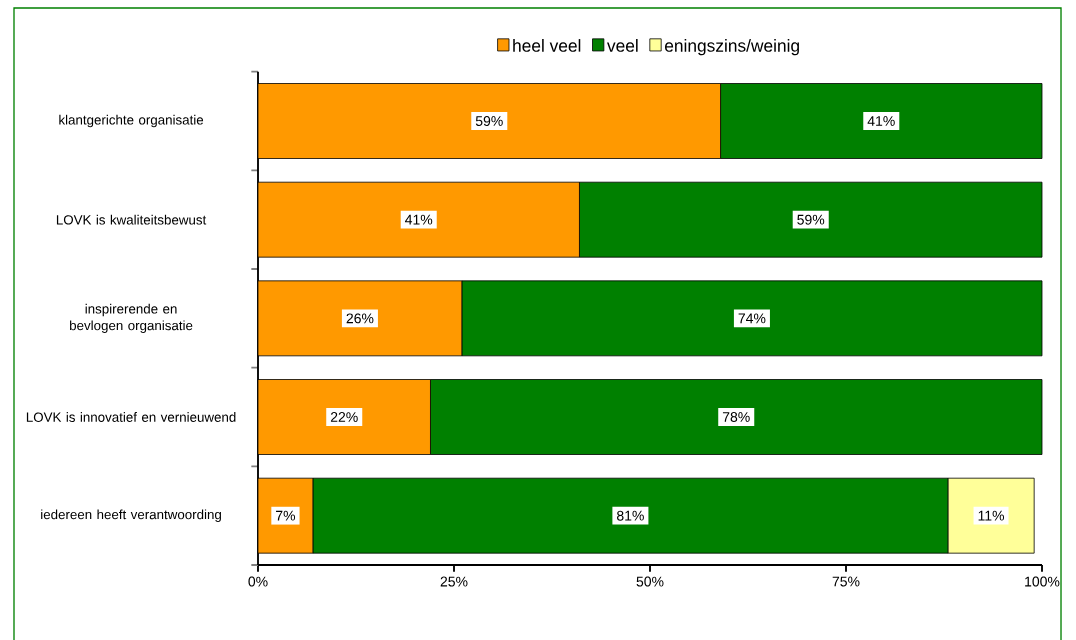 The height and width of the screenshot is (640, 1076). I want to click on y-tick-label: LOVK is kwaliteitsbewust, so click(131, 219).